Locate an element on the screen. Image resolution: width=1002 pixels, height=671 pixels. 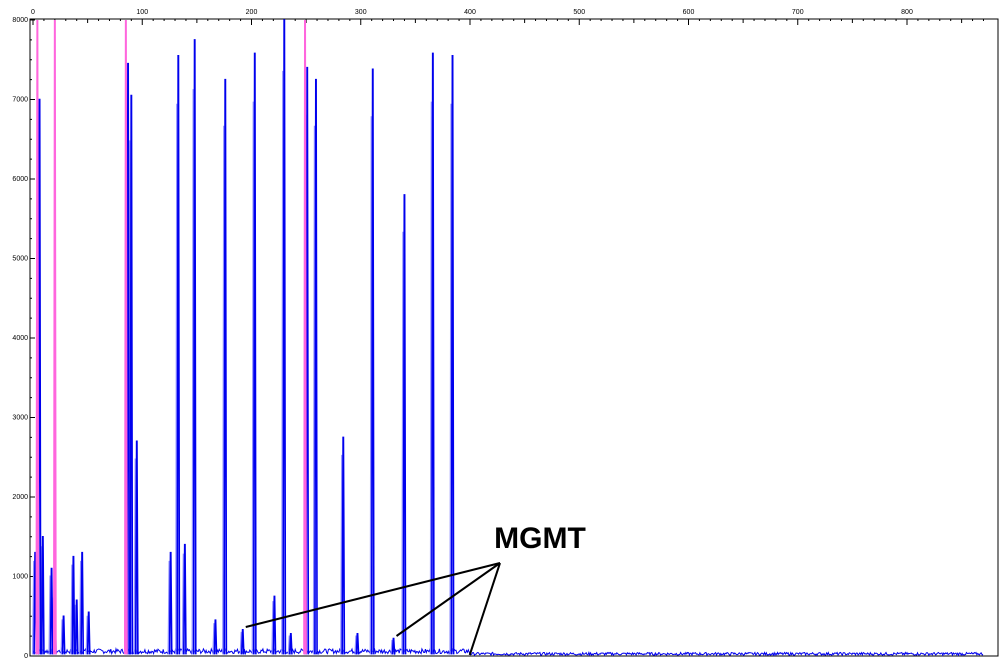
x-axis: 0 100 200 300 400 500 600 700 800 is located at coordinates (507, 17).